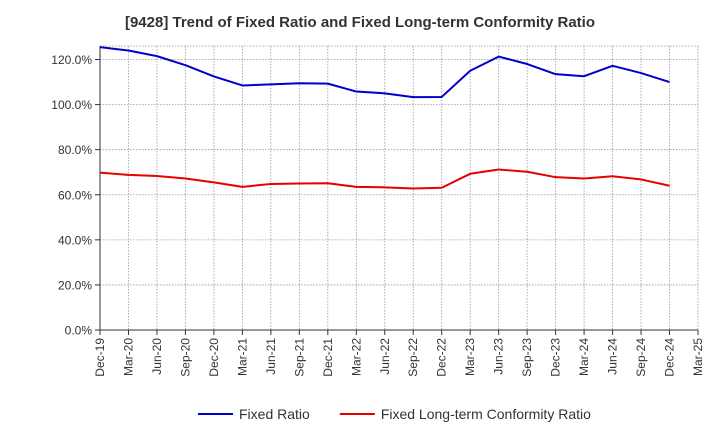  I want to click on y-tick-label: 20.0%, so click(75, 285).